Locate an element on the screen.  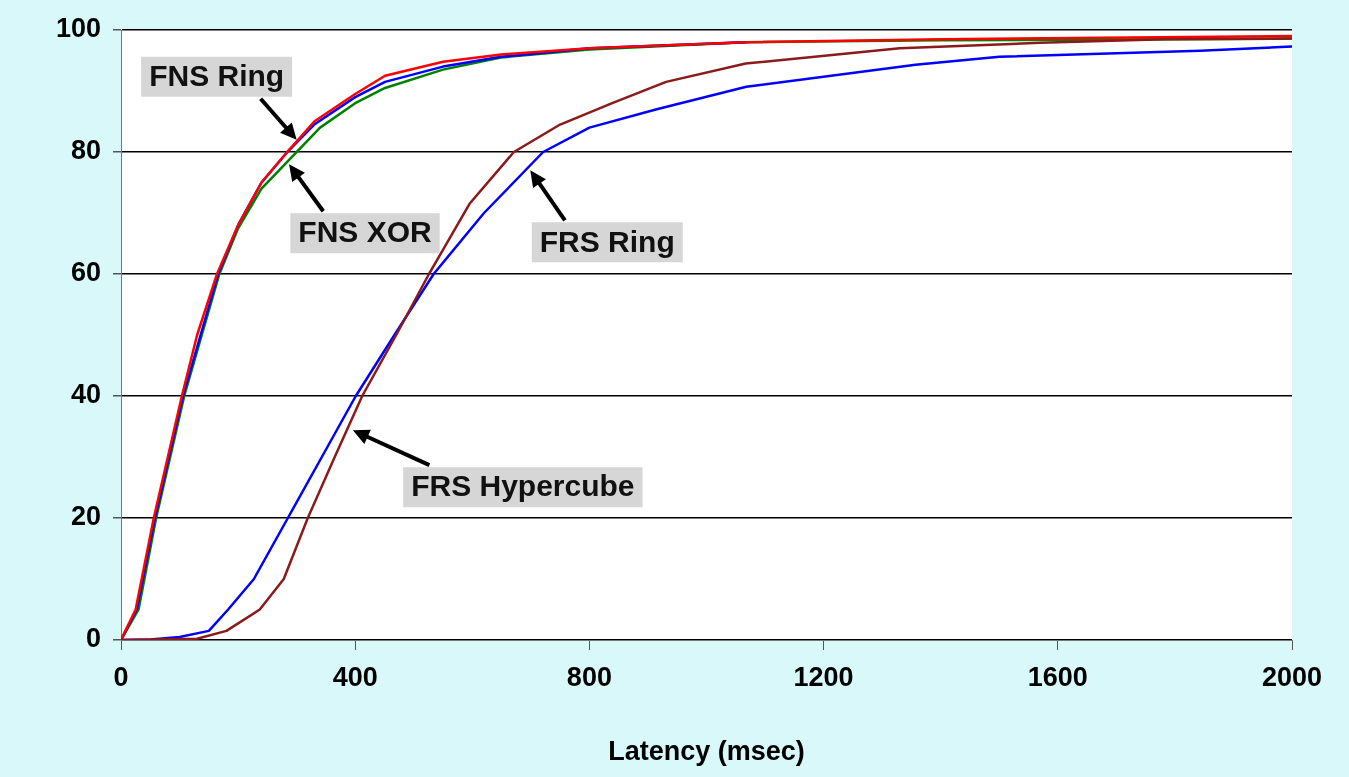
y-tick-label: 80 is located at coordinates (85, 150).